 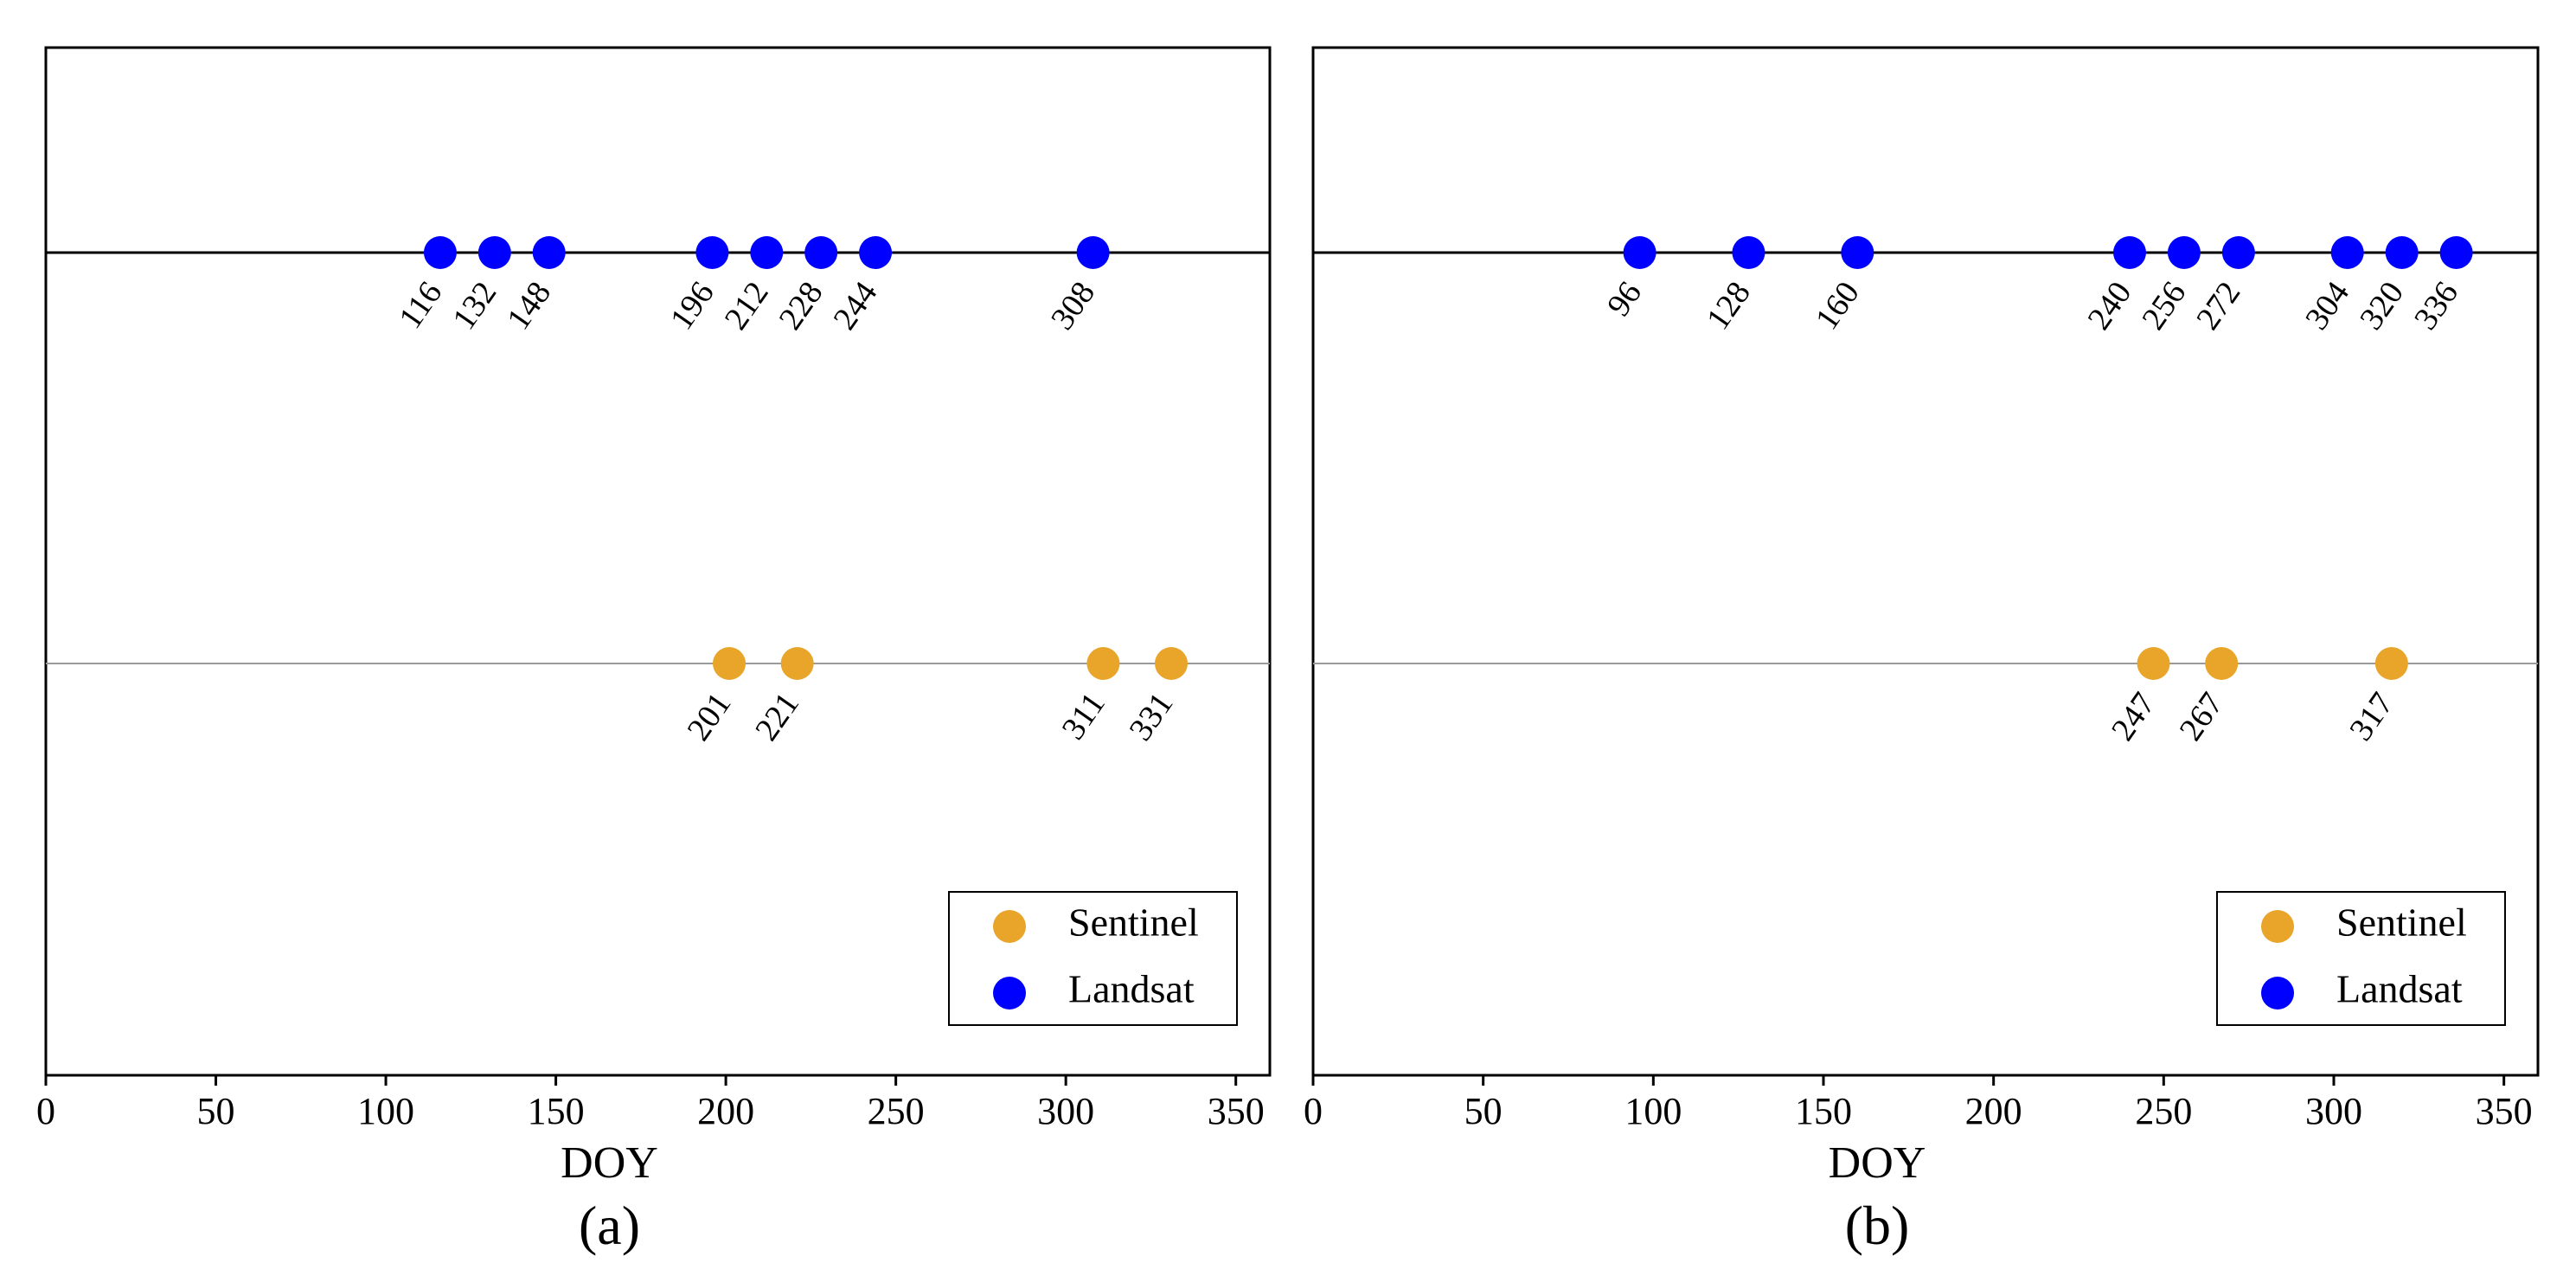 What do you see at coordinates (1083, 716) in the screenshot?
I see `sentinel-point-label: 311` at bounding box center [1083, 716].